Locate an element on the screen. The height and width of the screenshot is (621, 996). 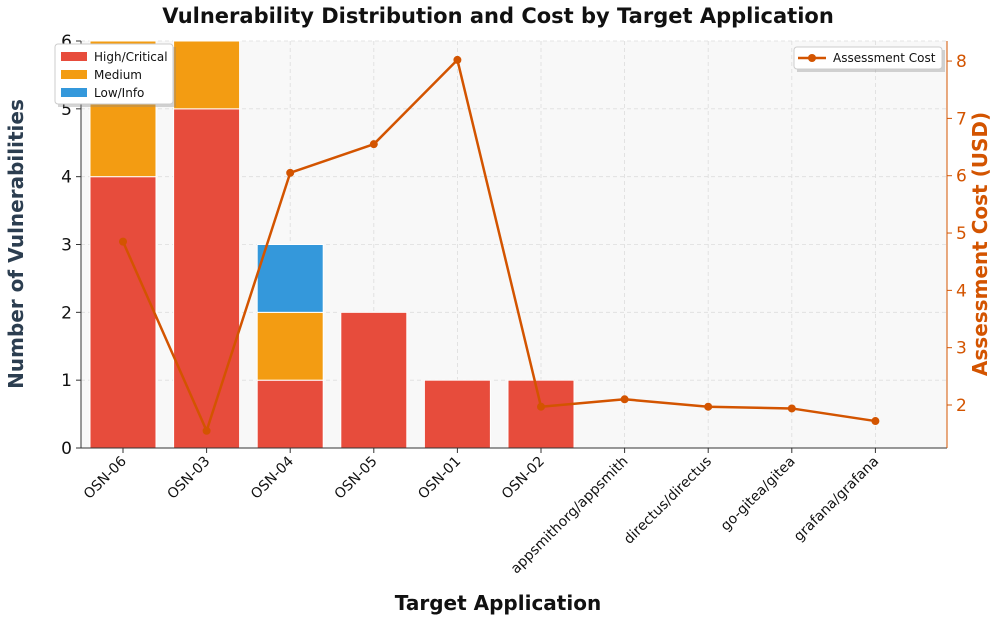
y-tick-label: 0 is located at coordinates (66, 449).